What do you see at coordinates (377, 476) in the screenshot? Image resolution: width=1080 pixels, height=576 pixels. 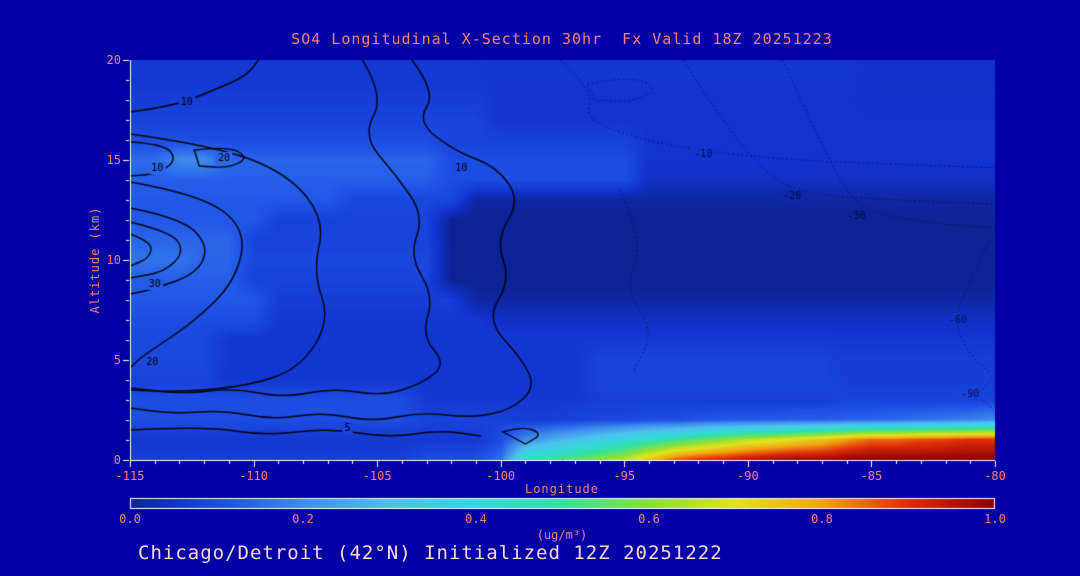 I see `x-tick-label: -105` at bounding box center [377, 476].